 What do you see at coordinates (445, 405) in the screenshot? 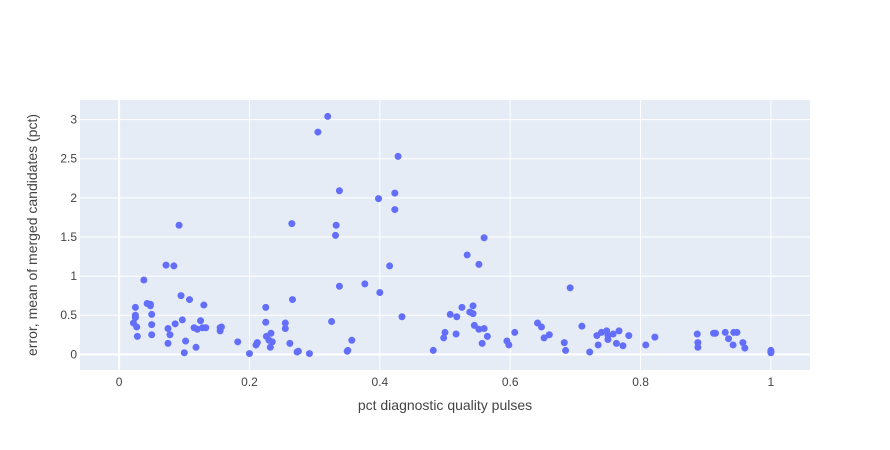
I see `x-axis-title: pct diagnostic quality pulses` at bounding box center [445, 405].